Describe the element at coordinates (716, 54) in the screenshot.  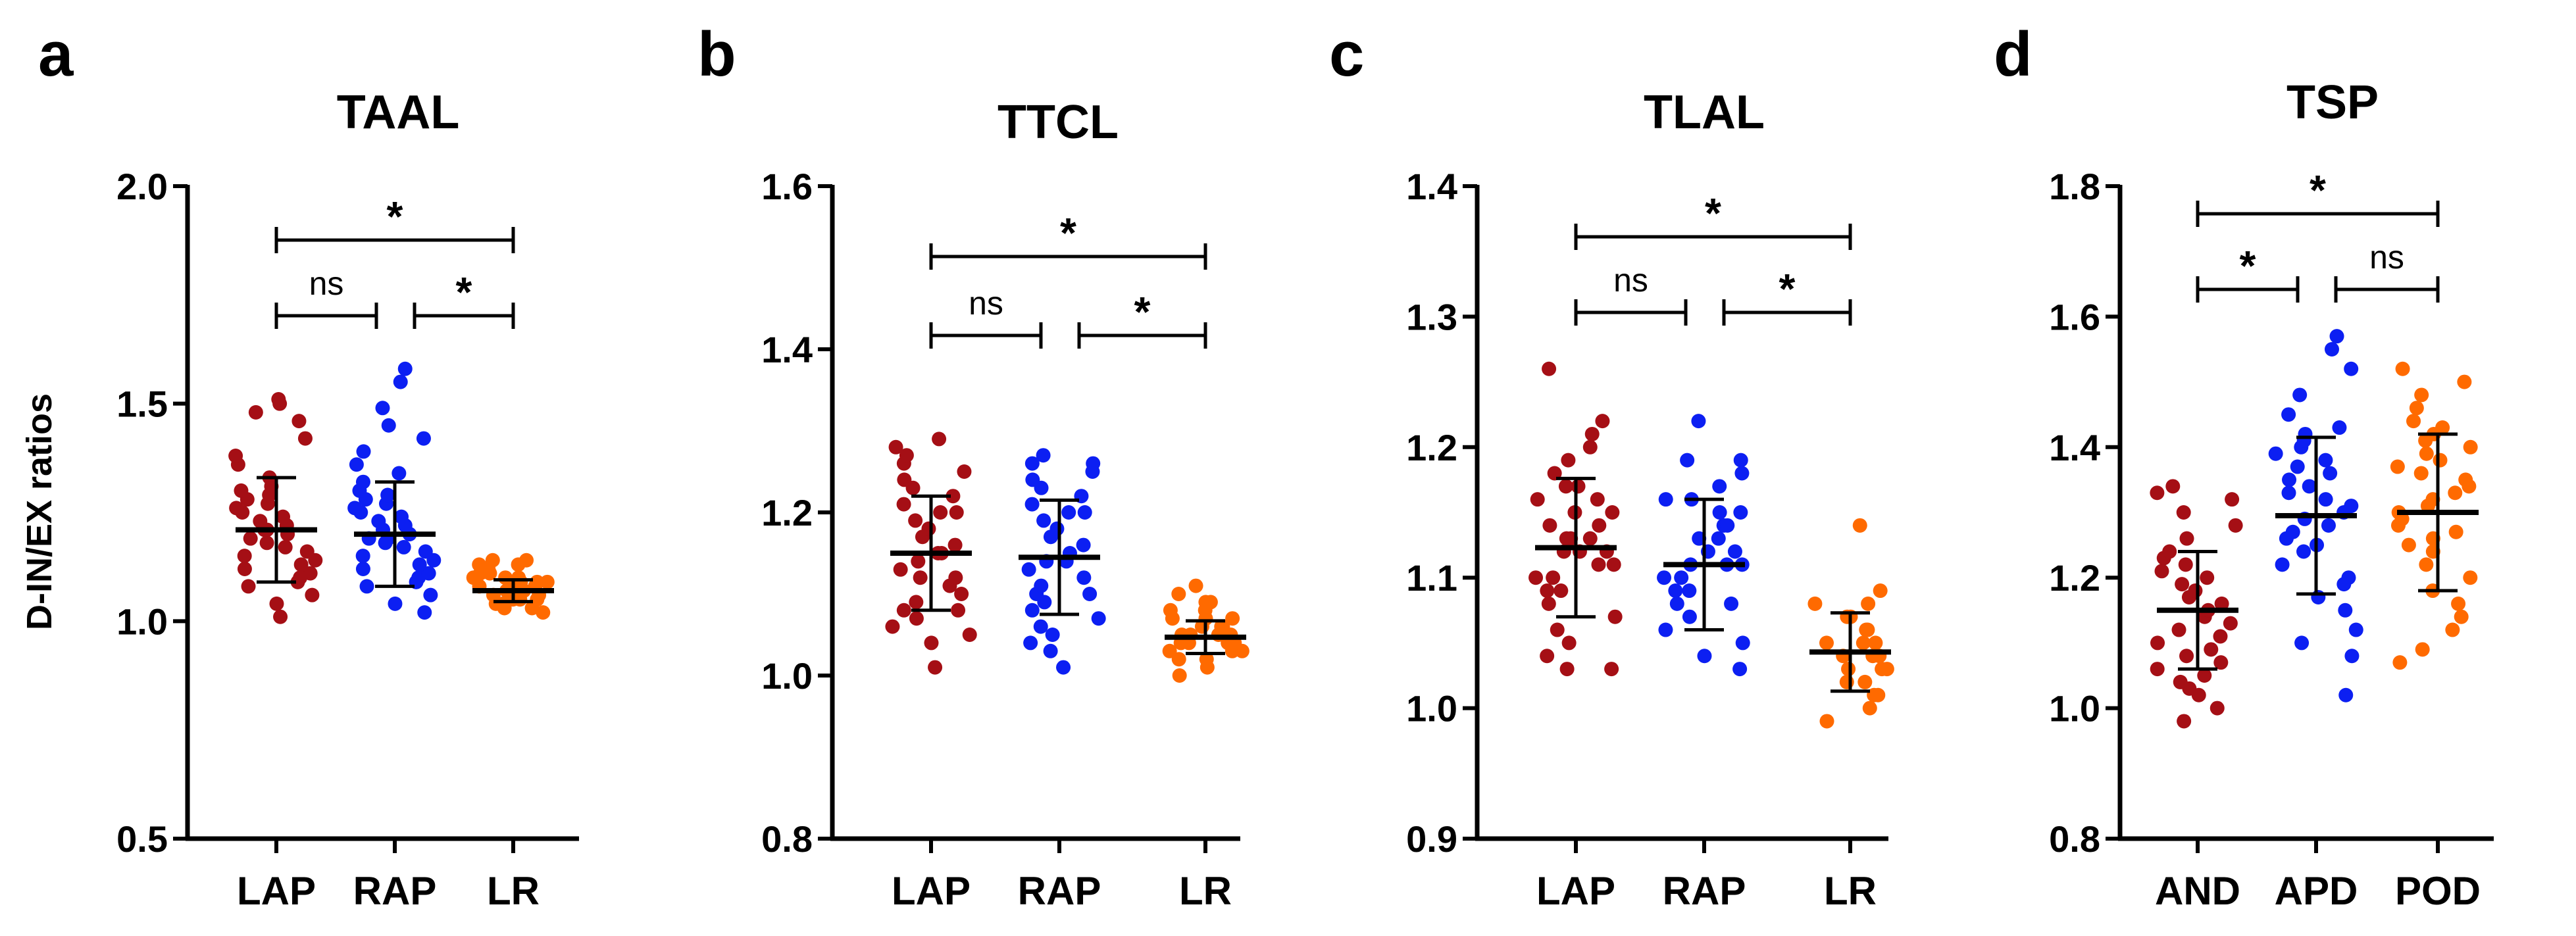
I see `panel-letter: b` at that location.